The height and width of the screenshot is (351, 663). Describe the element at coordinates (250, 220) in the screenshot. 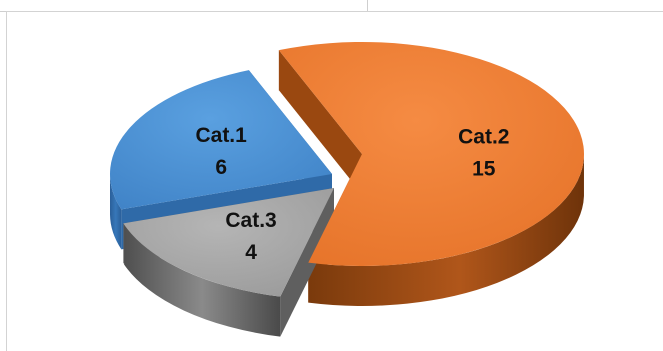

I see `slice-label-category: Cat.3` at that location.